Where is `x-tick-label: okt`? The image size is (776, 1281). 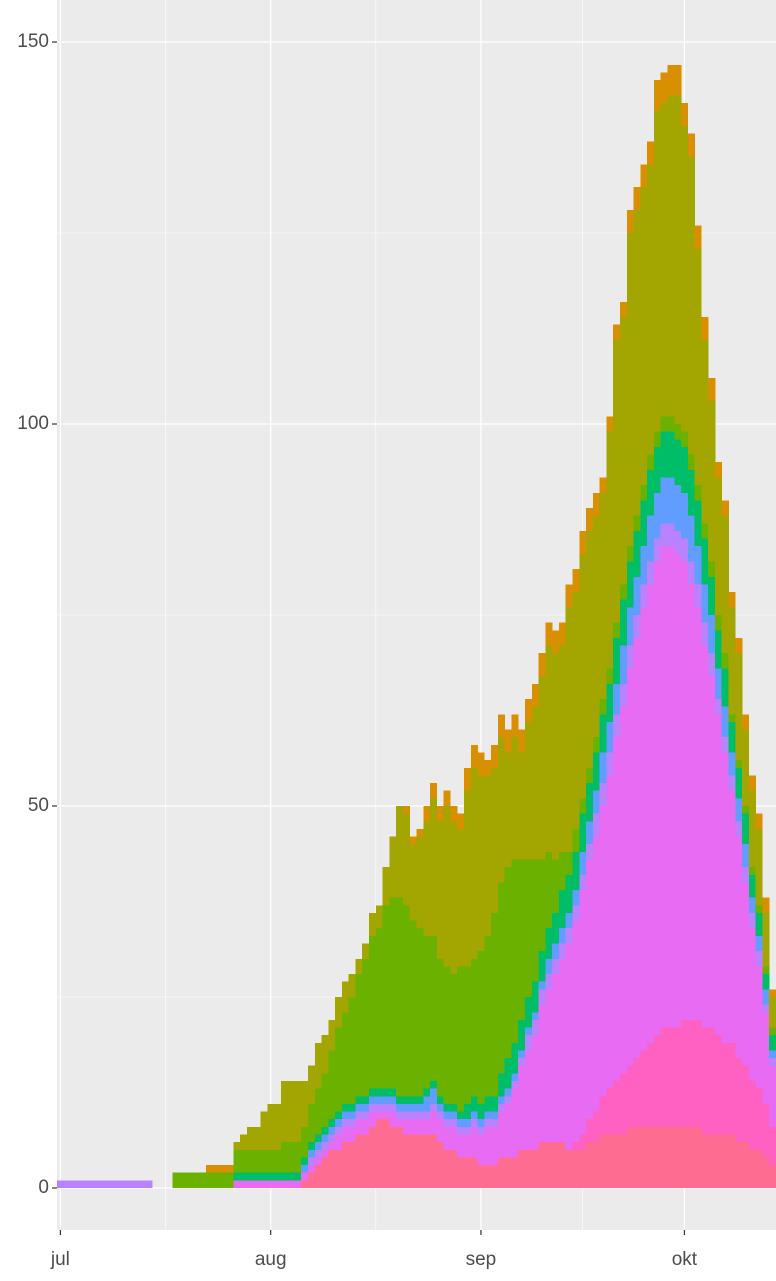
x-tick-label: okt is located at coordinates (685, 1259).